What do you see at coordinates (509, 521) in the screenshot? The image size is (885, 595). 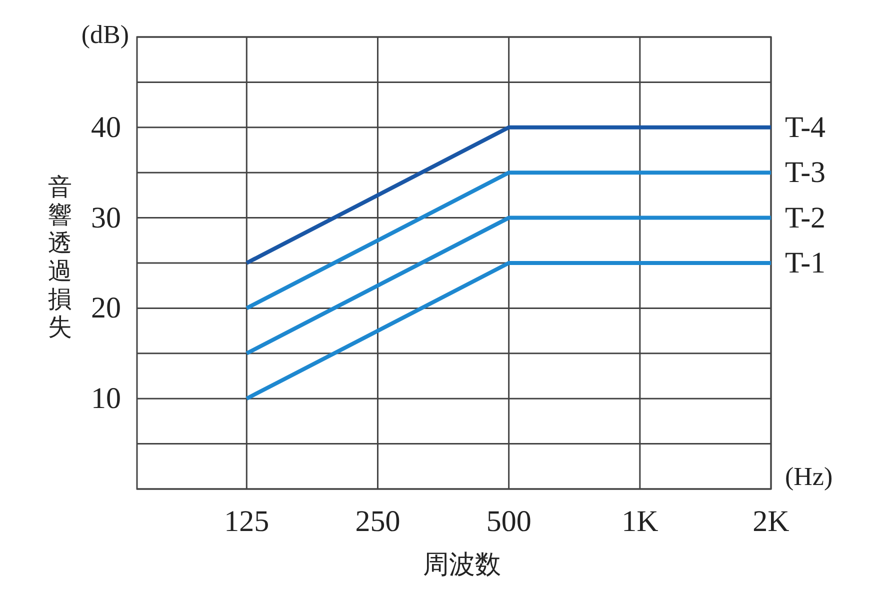 I see `x-tick-label: 500` at bounding box center [509, 521].